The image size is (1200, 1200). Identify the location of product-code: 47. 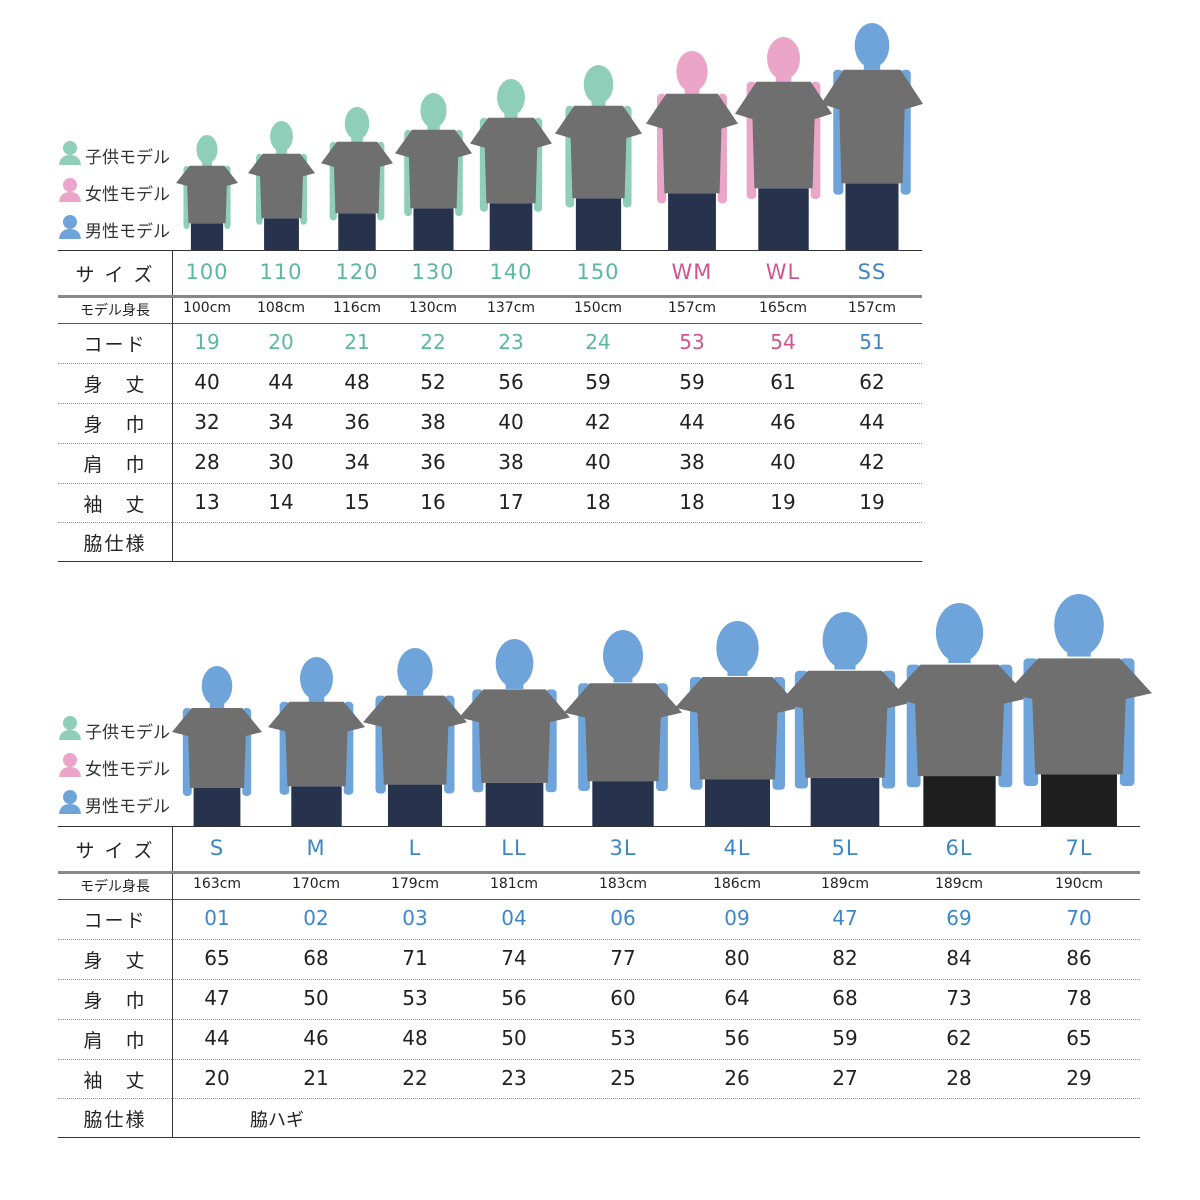
(845, 918).